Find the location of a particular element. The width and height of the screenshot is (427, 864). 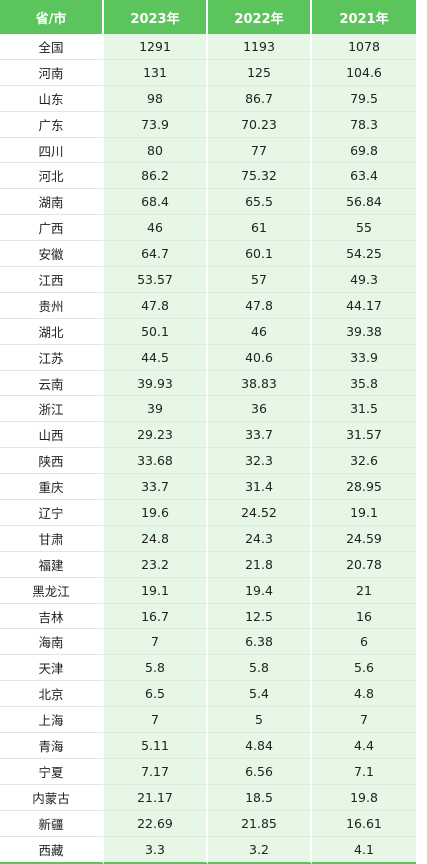

province-cell: 河南 is located at coordinates (52, 72).